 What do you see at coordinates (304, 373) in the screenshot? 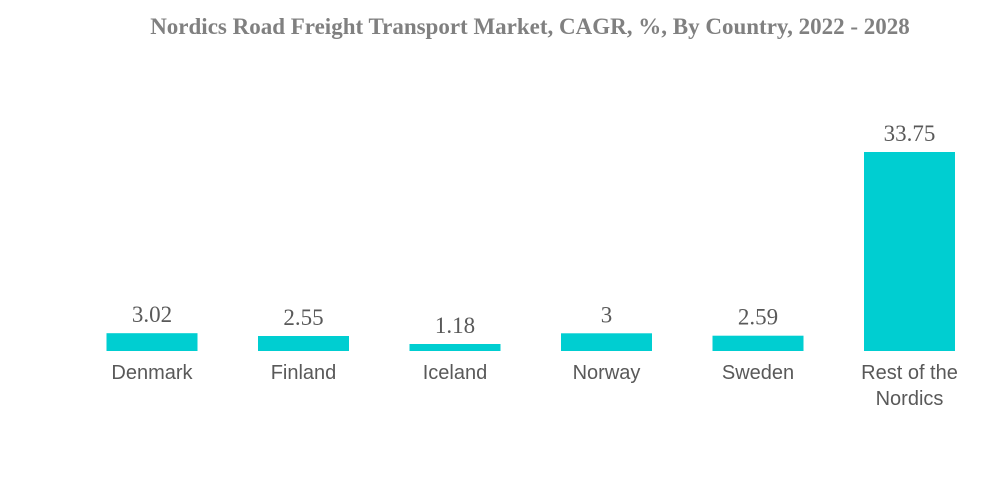
I see `category-label: Finland` at bounding box center [304, 373].